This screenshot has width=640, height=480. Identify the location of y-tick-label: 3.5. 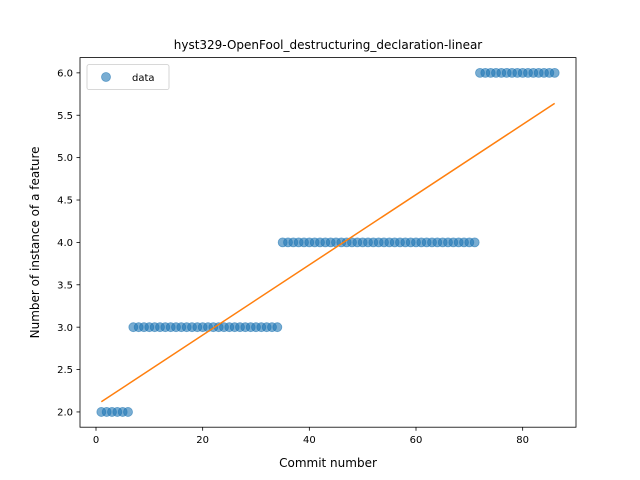
(65, 285).